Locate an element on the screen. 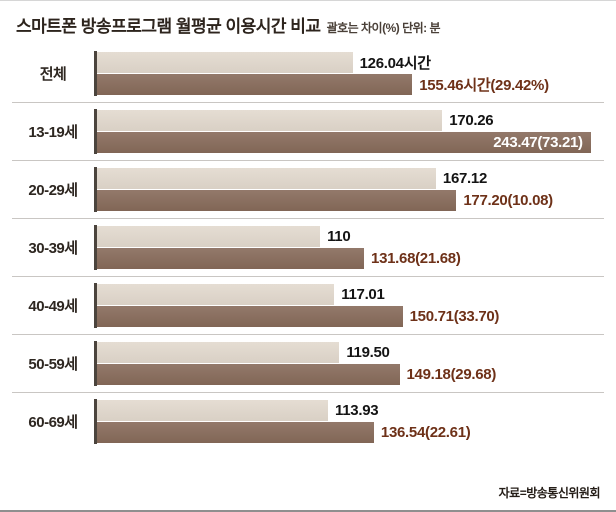  value-label: 149.18(29.68) is located at coordinates (451, 374).